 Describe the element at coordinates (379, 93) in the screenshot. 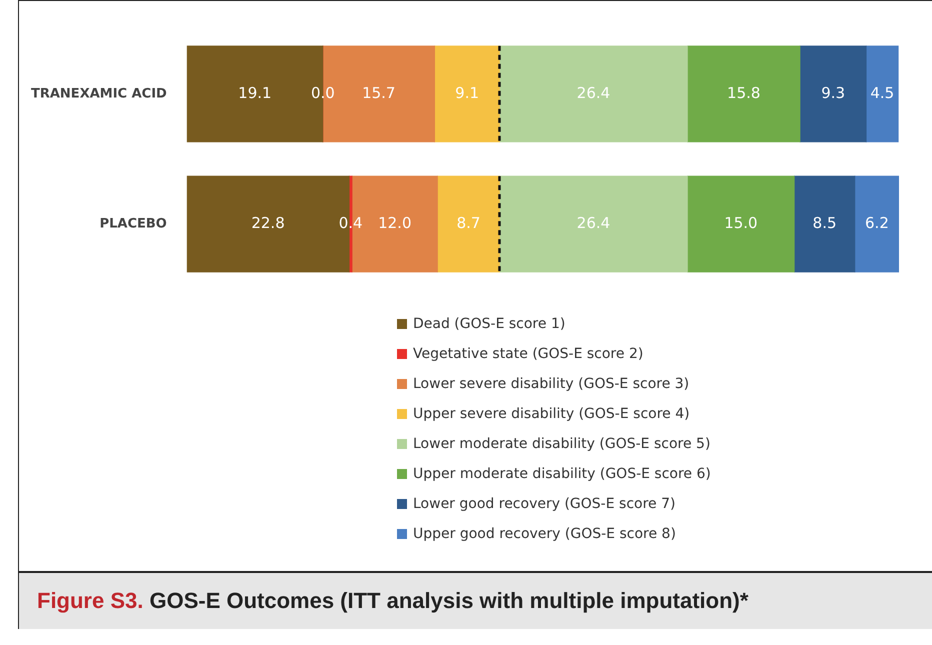

I see `data-label: 15.7` at that location.